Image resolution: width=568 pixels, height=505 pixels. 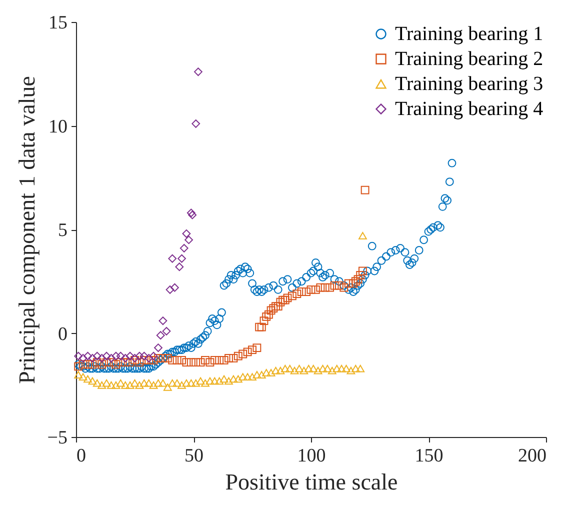 I want to click on x-tick-label: 0, so click(x=81, y=456).